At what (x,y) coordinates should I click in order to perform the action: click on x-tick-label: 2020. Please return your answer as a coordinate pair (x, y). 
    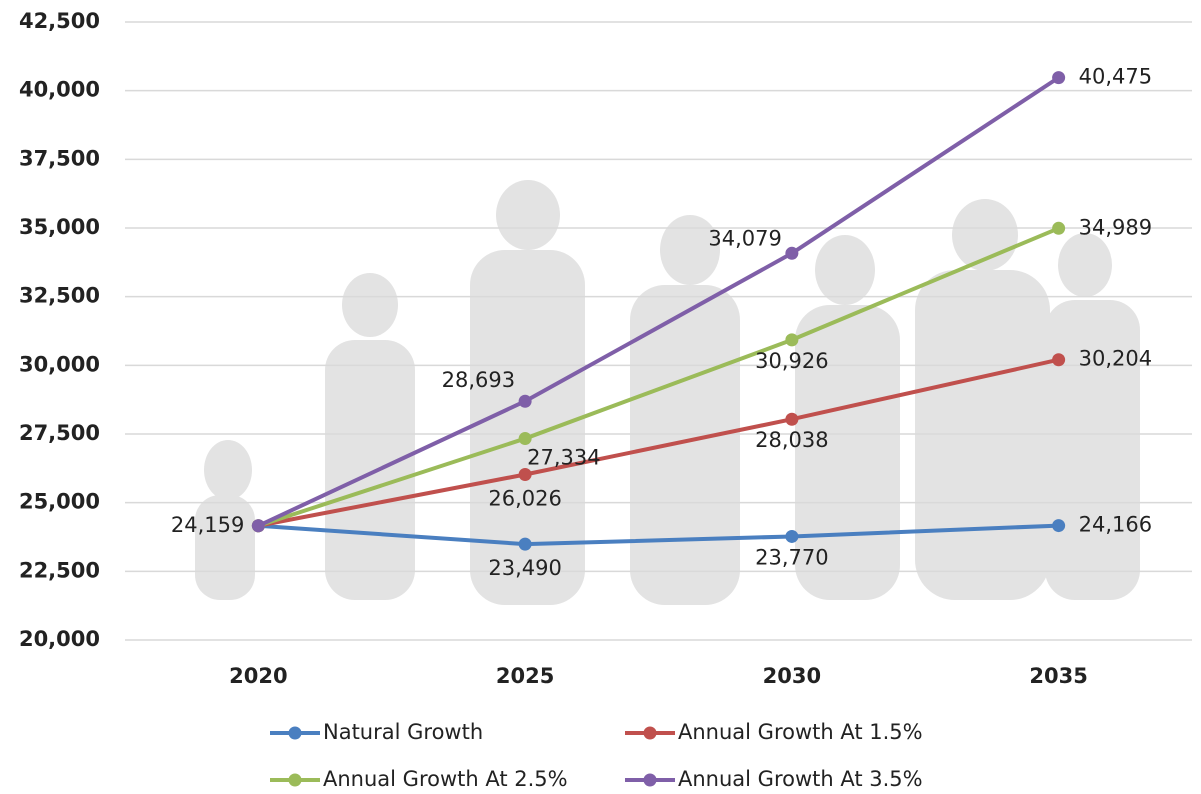
    Looking at the image, I should click on (258, 676).